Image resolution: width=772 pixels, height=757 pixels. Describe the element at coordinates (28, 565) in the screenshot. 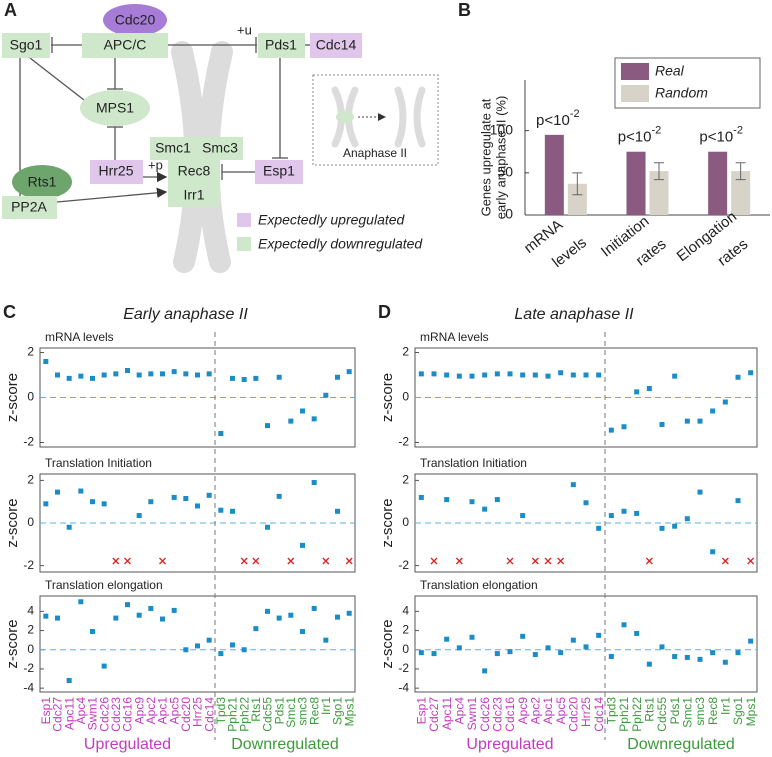

I see `y-tick-label: -2` at that location.